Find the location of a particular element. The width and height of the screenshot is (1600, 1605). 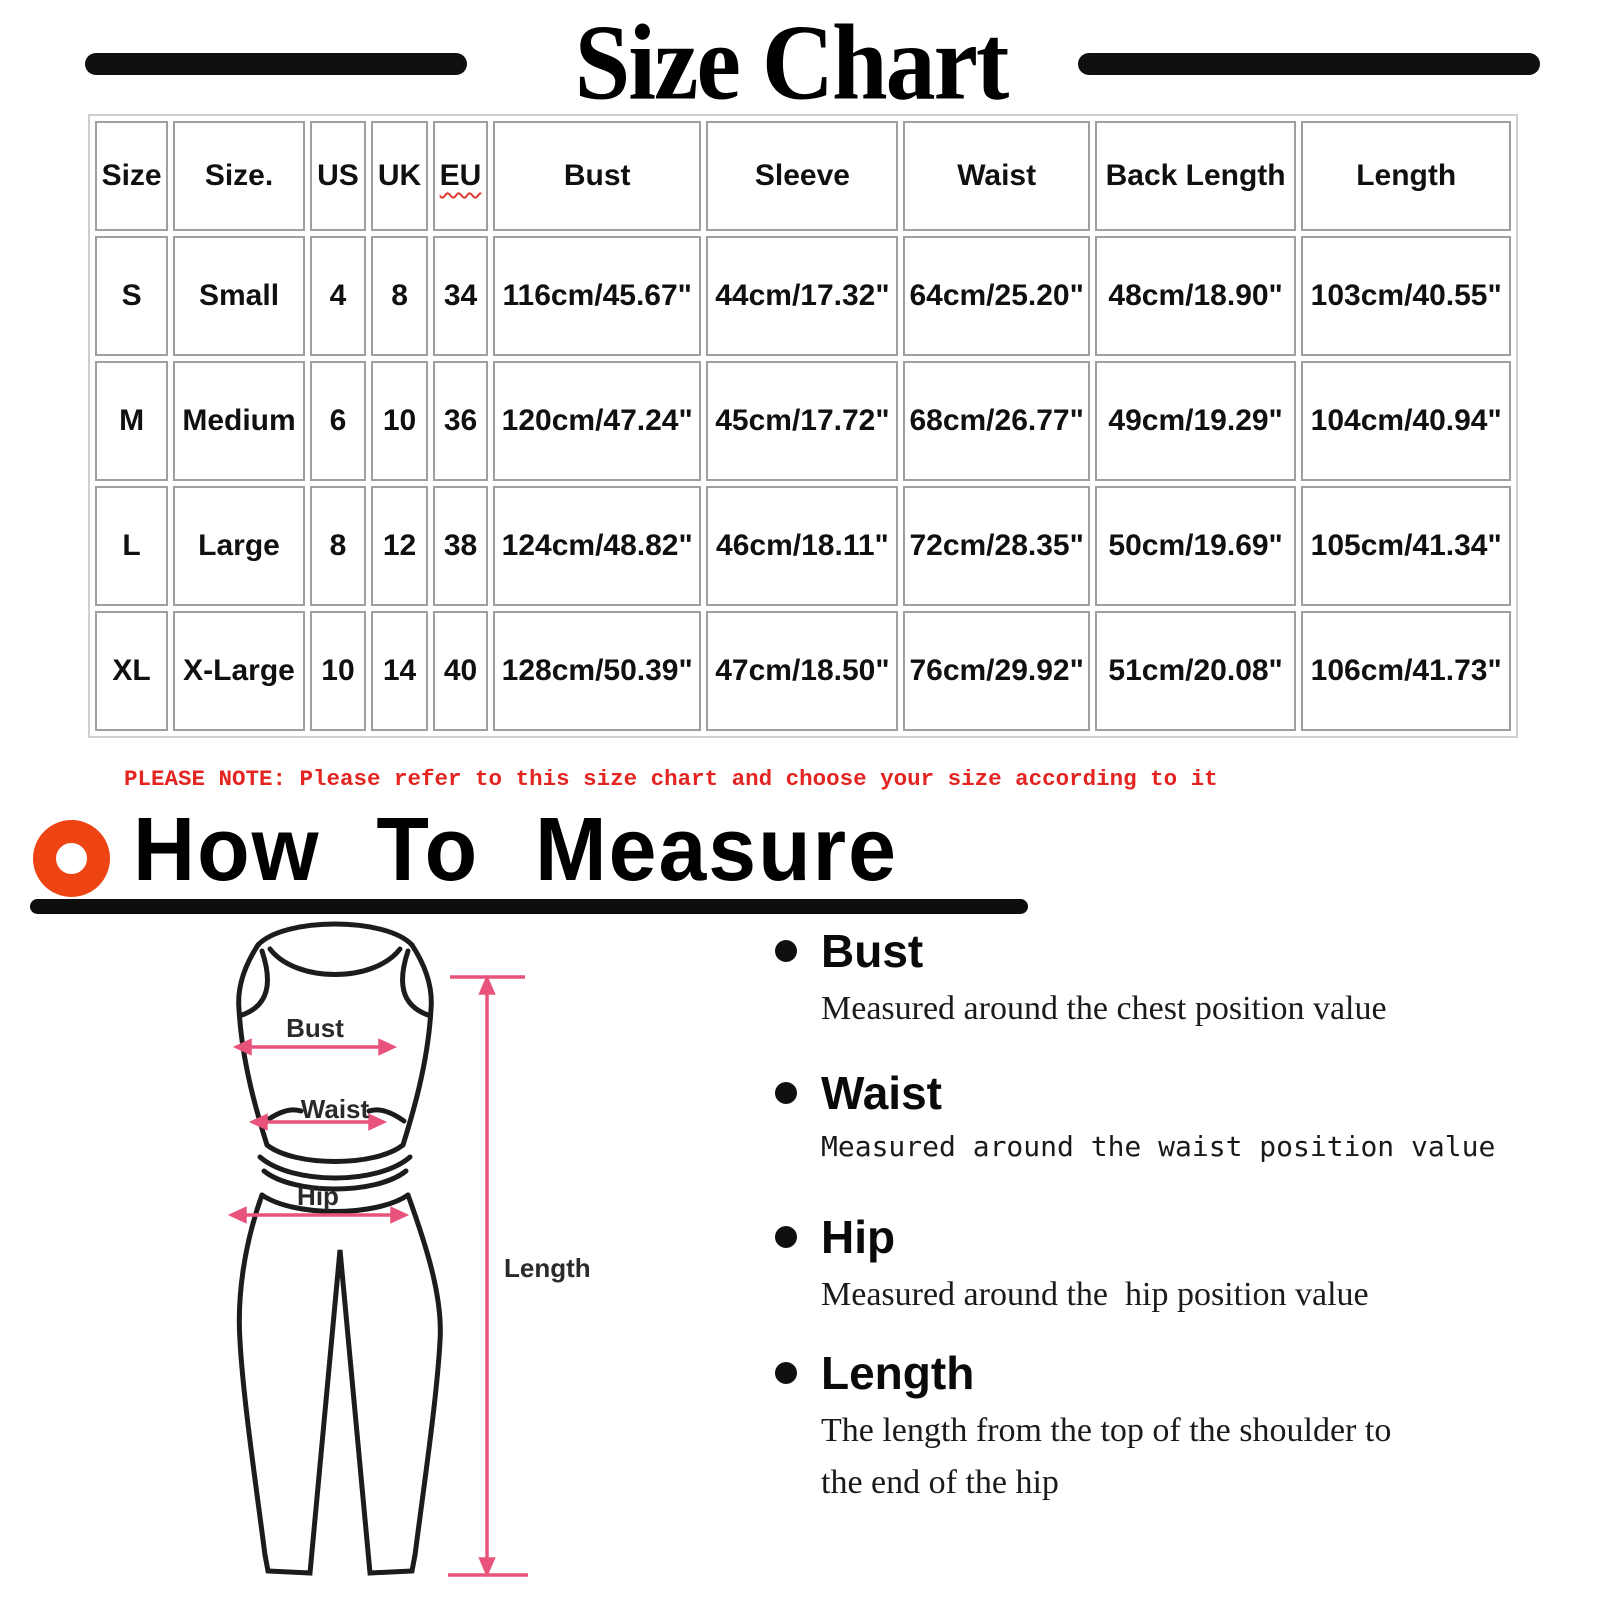

column-header-waist: Waist is located at coordinates (996, 176).